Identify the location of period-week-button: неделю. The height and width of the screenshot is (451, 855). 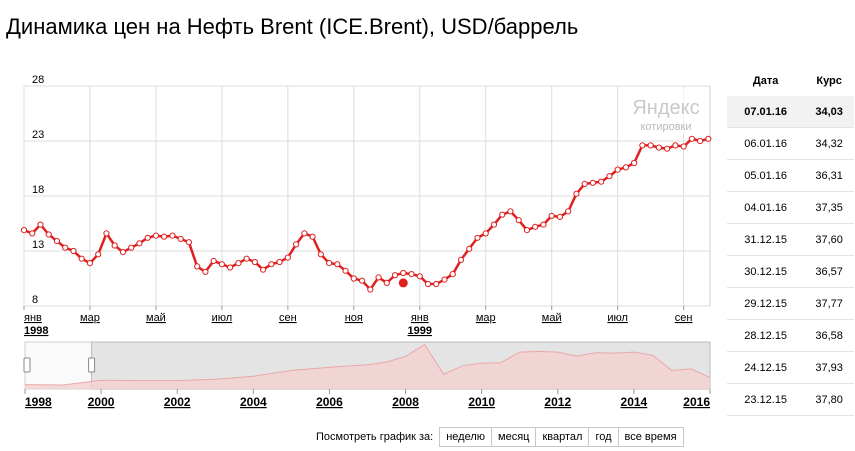
(466, 437).